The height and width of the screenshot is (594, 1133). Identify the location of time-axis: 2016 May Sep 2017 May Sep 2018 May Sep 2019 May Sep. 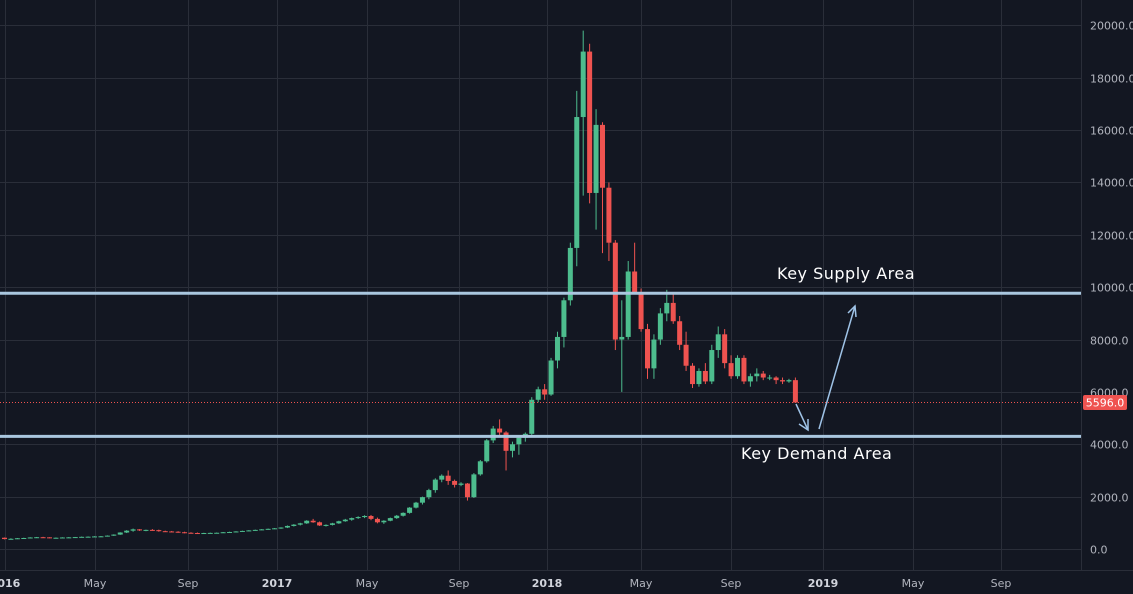
(505, 583).